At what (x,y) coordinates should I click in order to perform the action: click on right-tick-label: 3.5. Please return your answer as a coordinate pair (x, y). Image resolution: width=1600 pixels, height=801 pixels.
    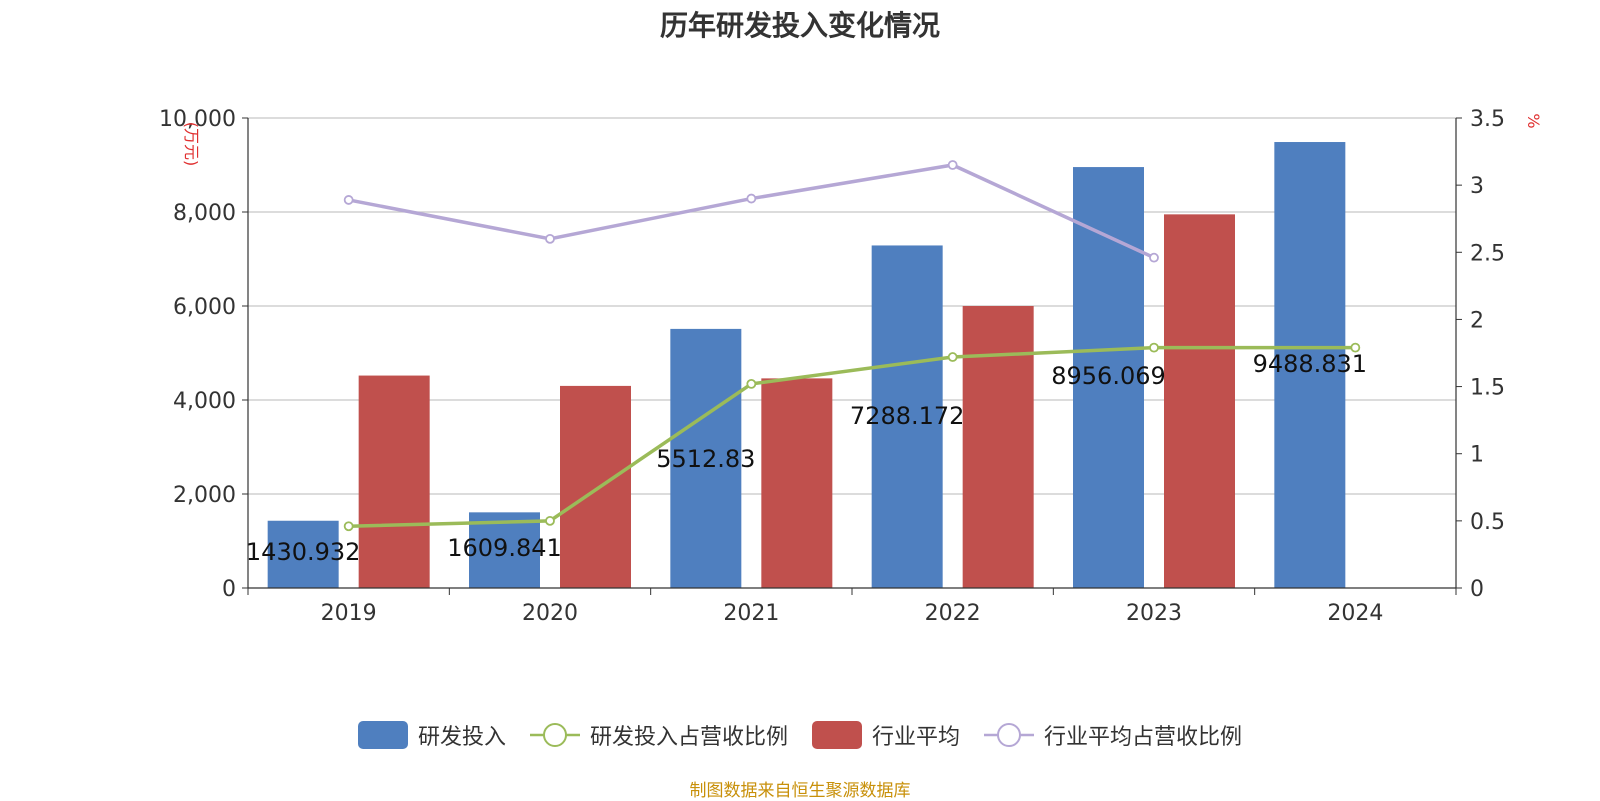
    Looking at the image, I should click on (1487, 119).